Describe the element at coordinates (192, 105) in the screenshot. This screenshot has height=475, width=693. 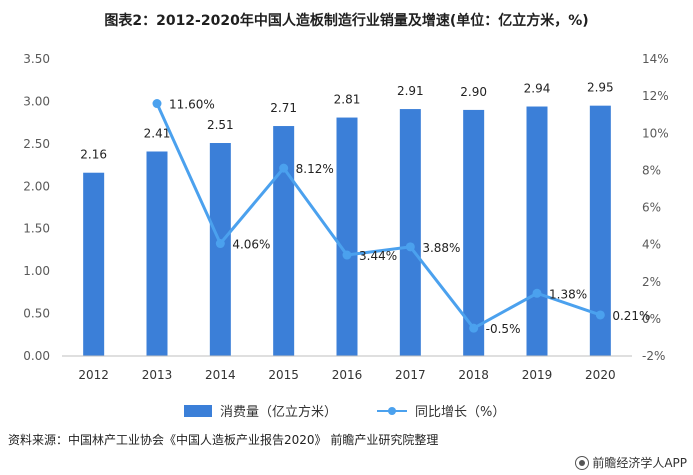
I see `growth-value-label: 11.60%` at that location.